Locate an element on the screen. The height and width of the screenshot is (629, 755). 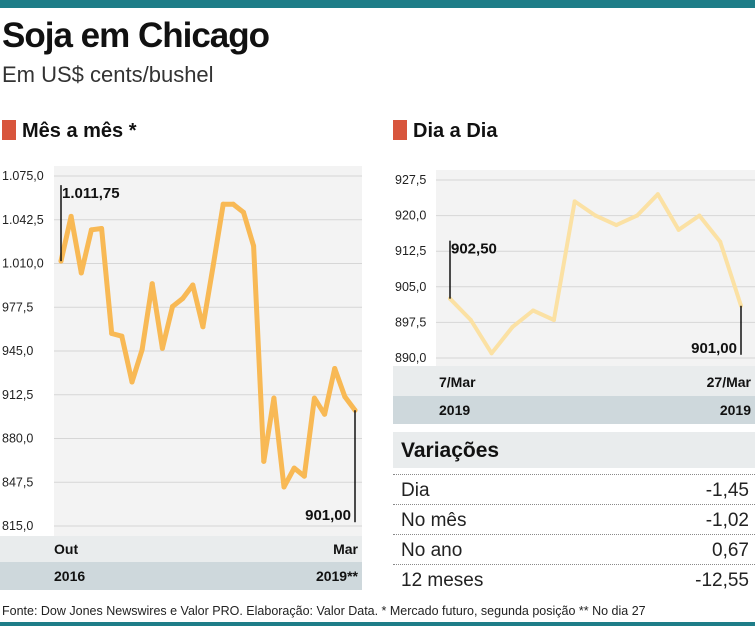
daily-chart-heading: Dia a Dia is located at coordinates (445, 131).